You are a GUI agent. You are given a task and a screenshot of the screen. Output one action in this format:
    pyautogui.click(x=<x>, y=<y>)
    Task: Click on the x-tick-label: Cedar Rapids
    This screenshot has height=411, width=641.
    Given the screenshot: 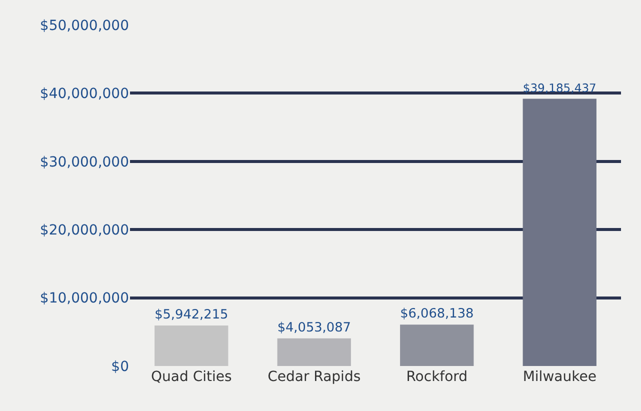 What is the action you would take?
    pyautogui.click(x=314, y=377)
    